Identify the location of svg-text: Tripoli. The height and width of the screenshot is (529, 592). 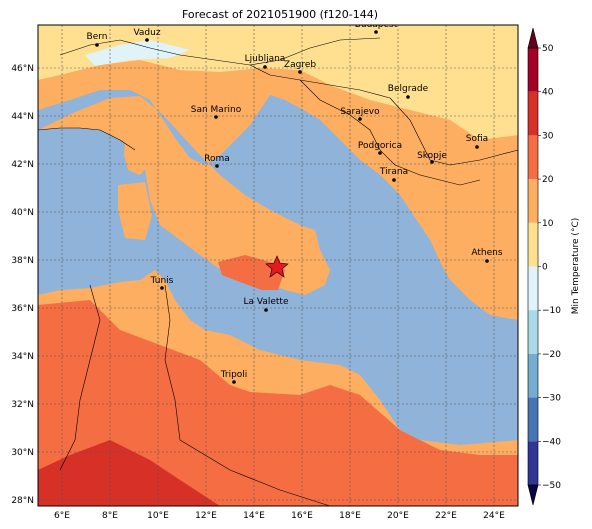
(234, 375).